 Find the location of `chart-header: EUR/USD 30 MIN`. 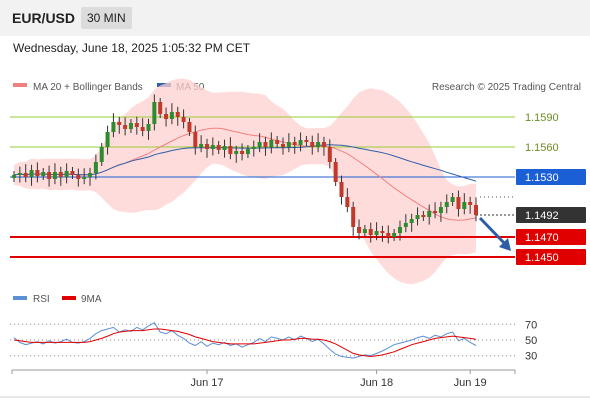

chart-header: EUR/USD 30 MIN is located at coordinates (295, 18).